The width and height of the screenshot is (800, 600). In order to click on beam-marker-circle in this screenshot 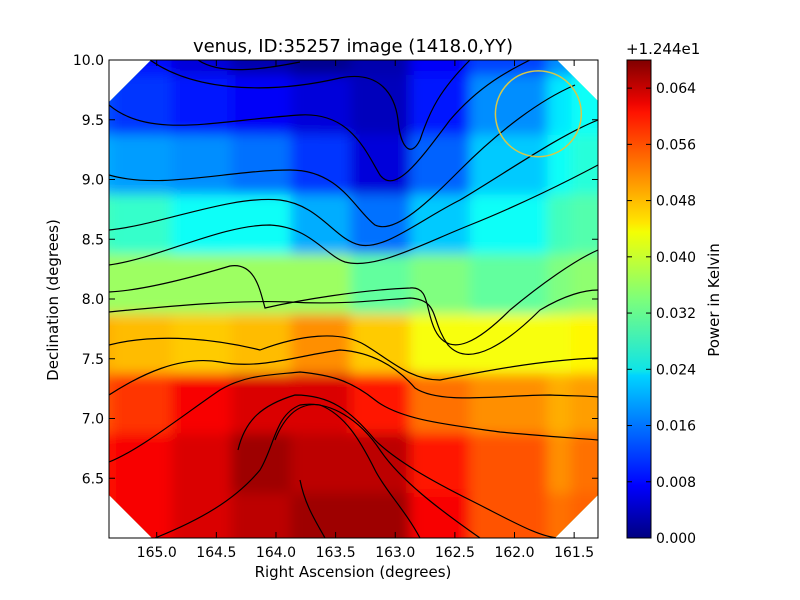, I will do `click(538, 114)`.